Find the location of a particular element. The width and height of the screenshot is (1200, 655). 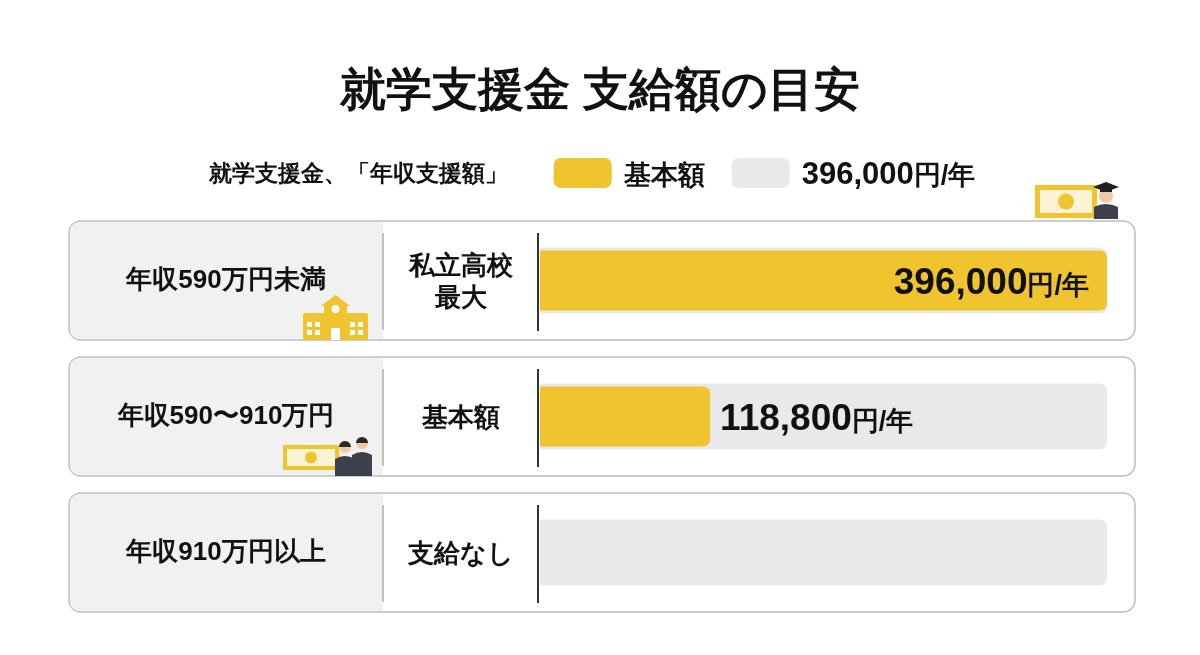

category2-label: 基本額 is located at coordinates (460, 416).